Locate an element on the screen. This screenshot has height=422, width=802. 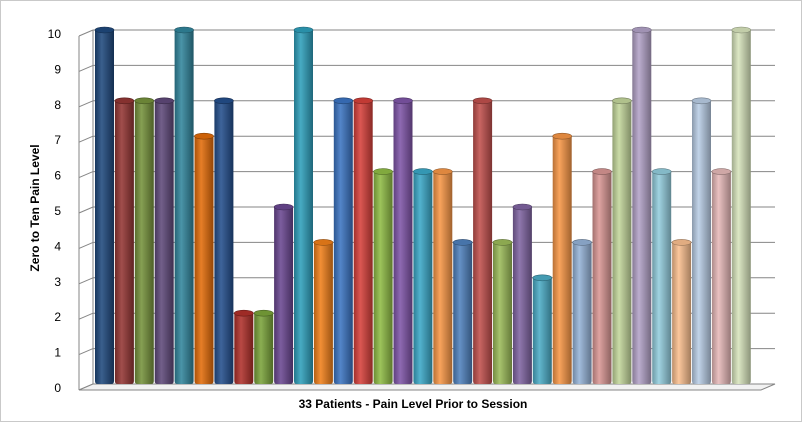
y-tick-label: 6 is located at coordinates (57, 176).